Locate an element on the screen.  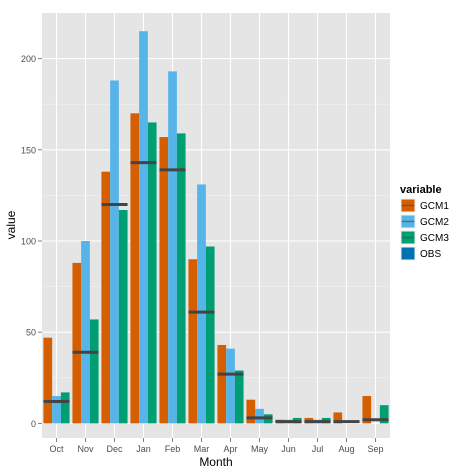
bar-gcm2-jan is located at coordinates (143, 227).